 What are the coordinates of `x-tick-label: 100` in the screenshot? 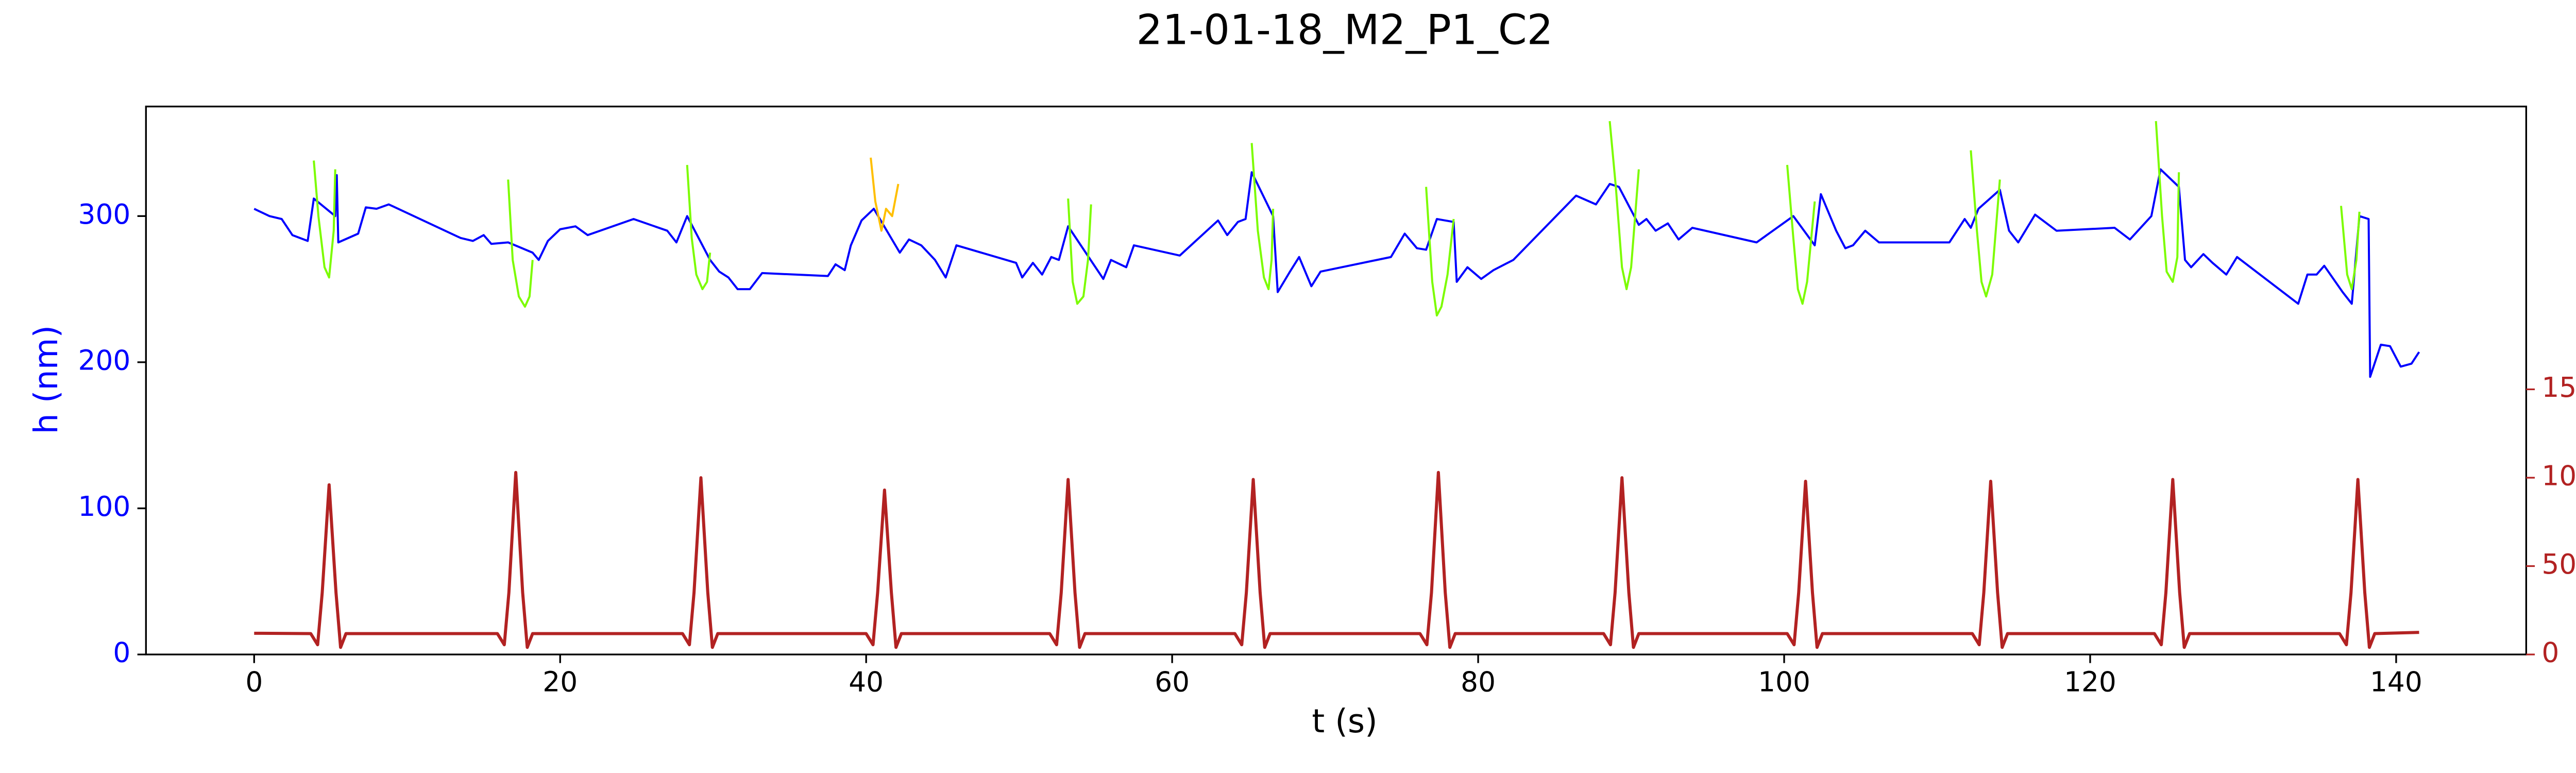 It's located at (1784, 681).